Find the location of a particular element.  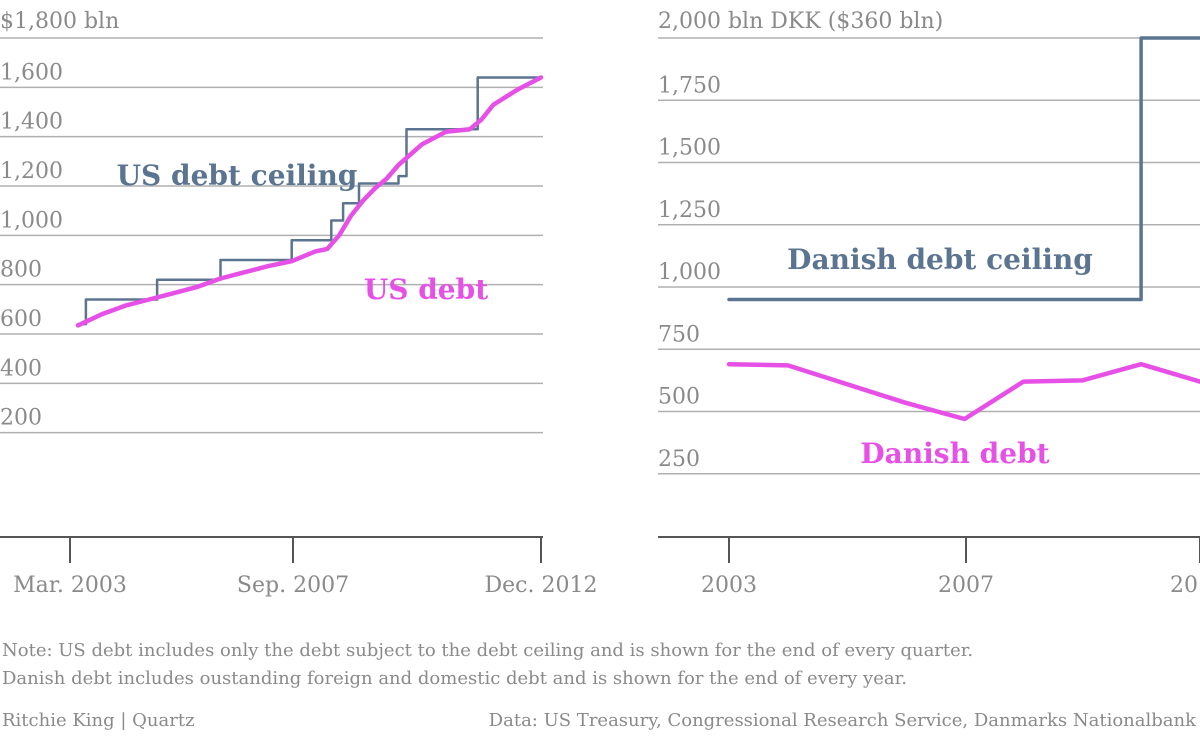

danish-chart-x-axis: 2003 2007 2011 is located at coordinates (929, 567).